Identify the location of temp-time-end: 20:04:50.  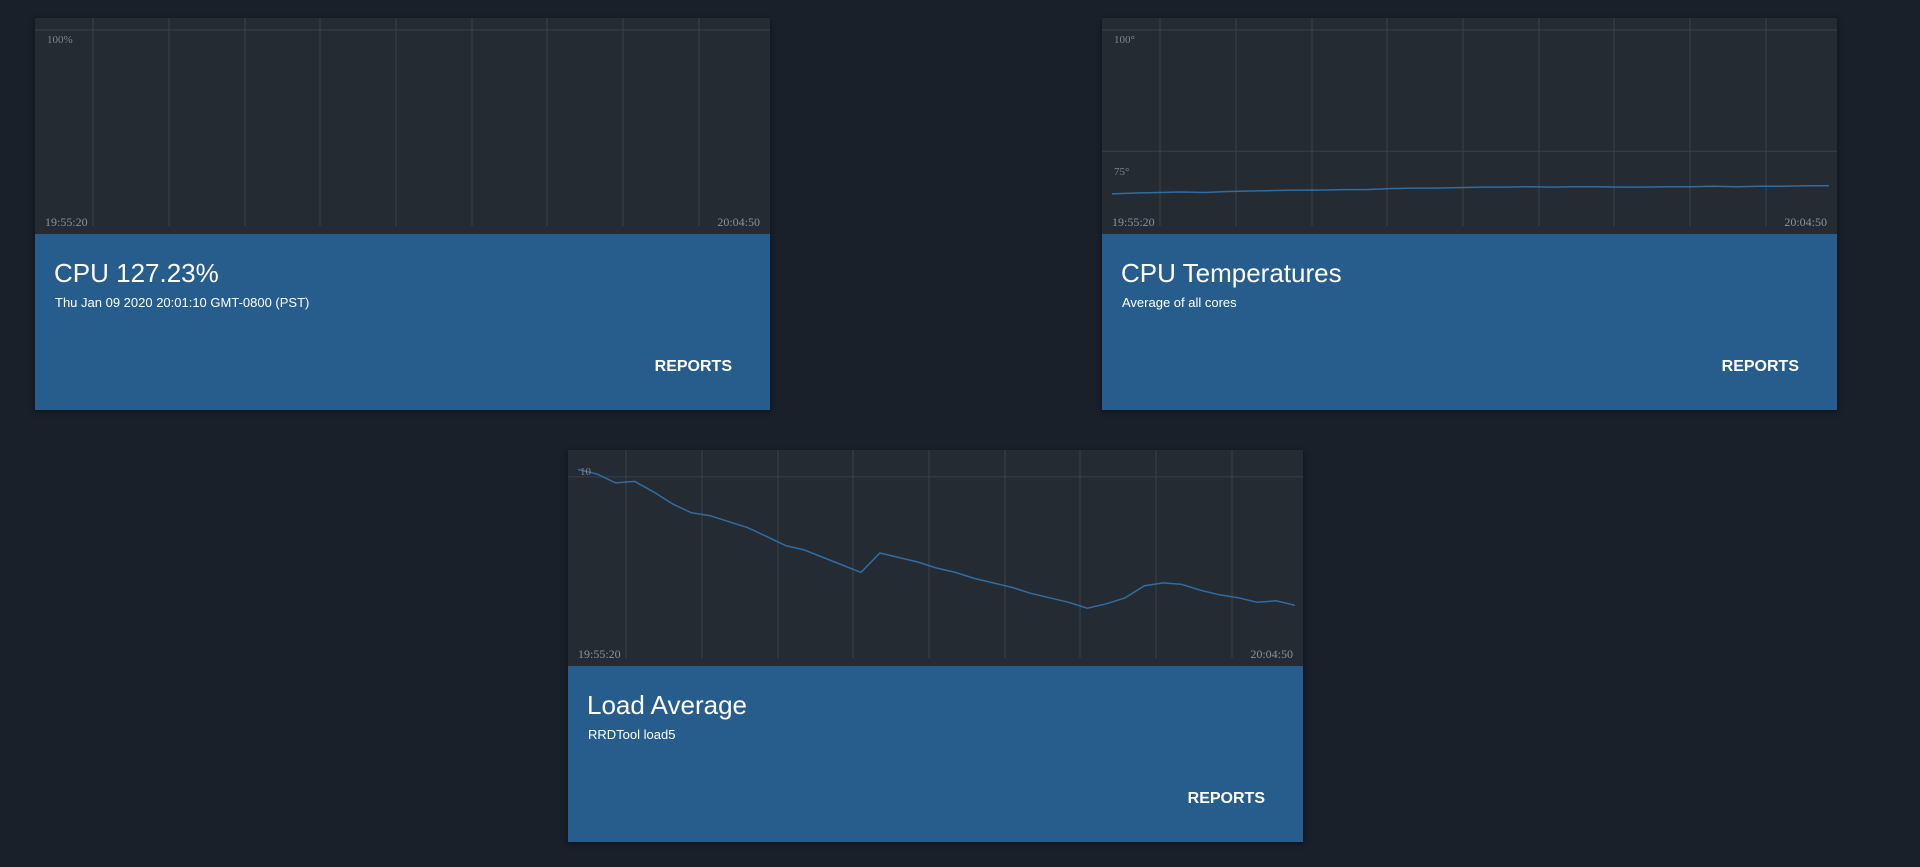
(1805, 222).